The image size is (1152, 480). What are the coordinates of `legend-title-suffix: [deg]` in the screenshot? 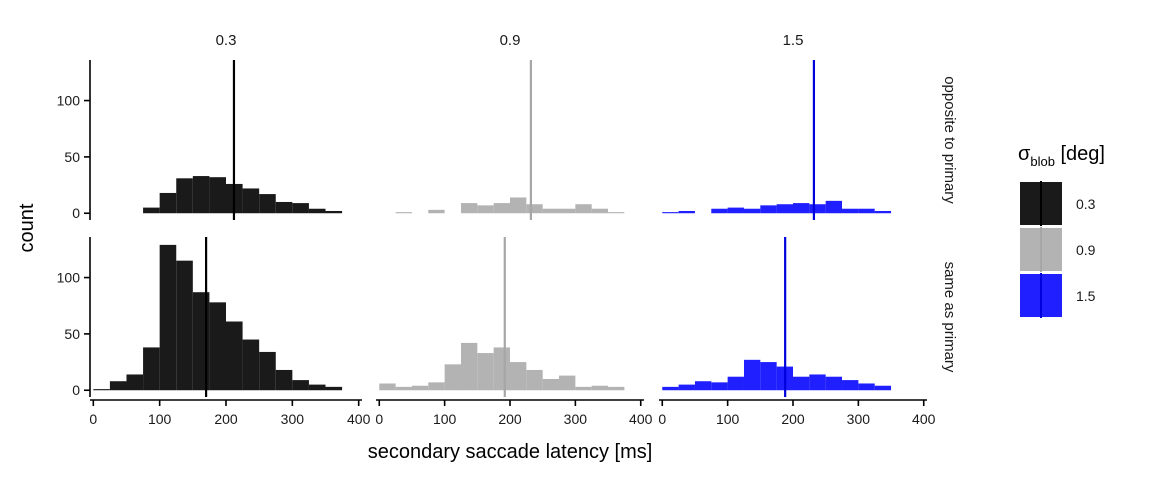 It's located at (1080, 154).